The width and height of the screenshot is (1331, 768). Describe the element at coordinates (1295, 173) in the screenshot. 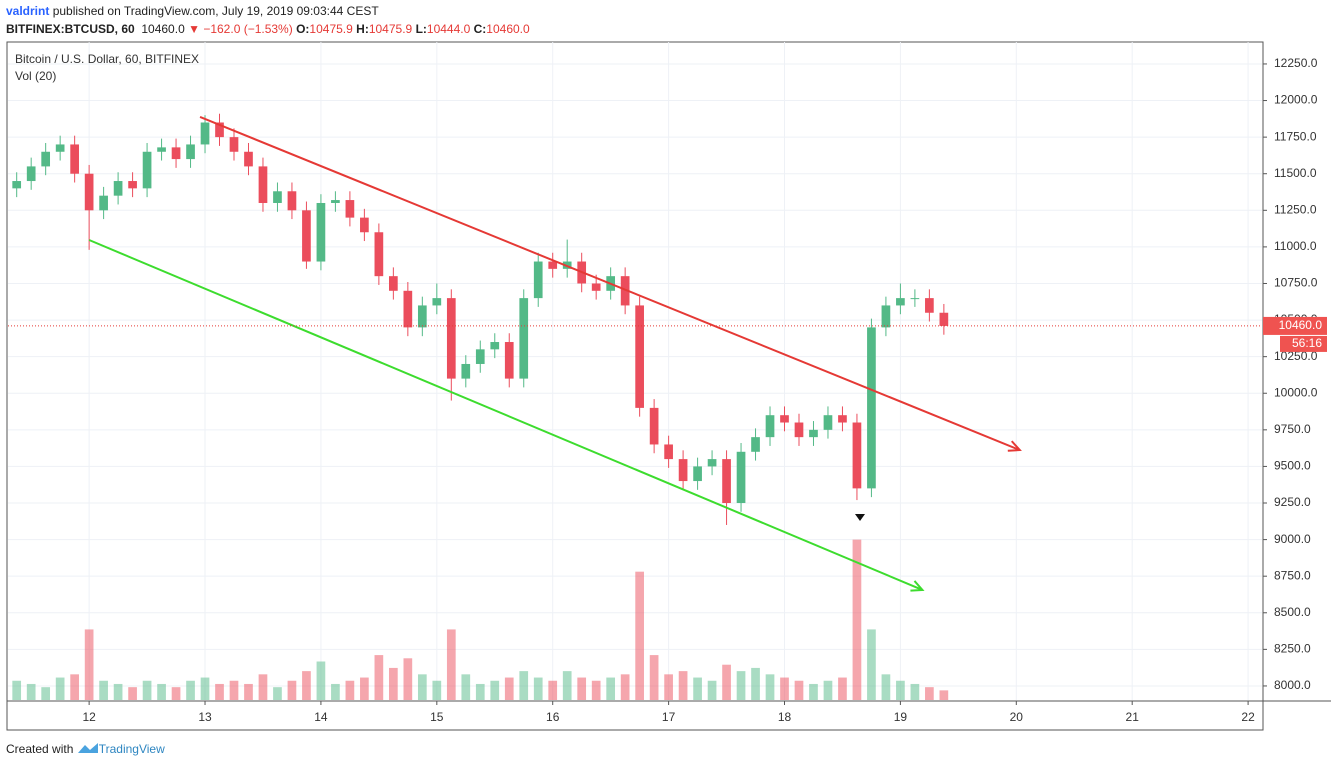

I see `y-tick-label: 11500.0` at that location.